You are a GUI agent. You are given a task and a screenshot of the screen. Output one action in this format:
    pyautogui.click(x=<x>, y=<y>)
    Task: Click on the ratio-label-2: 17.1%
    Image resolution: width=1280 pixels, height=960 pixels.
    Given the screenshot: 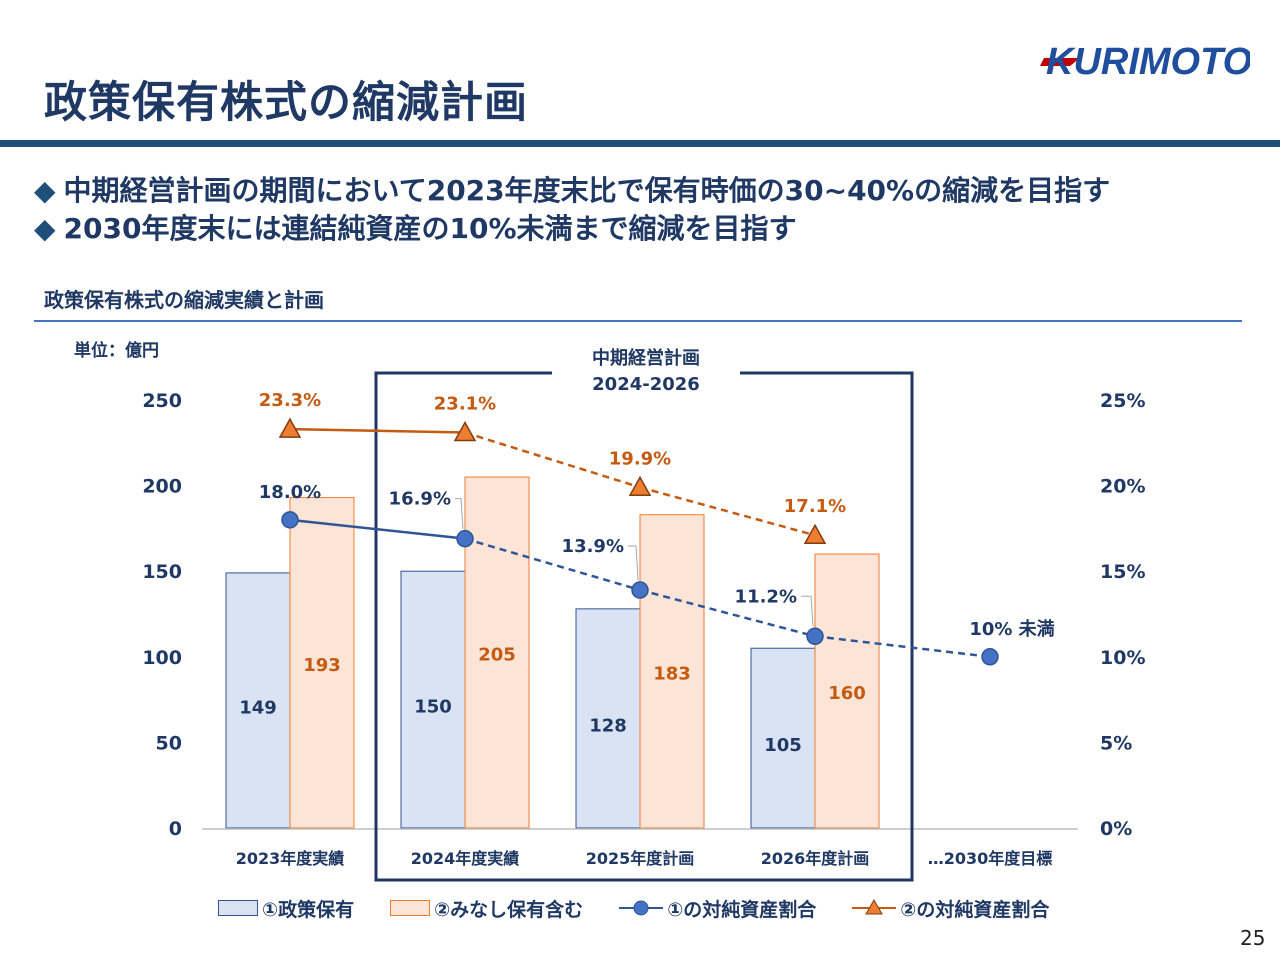 What is the action you would take?
    pyautogui.click(x=815, y=506)
    